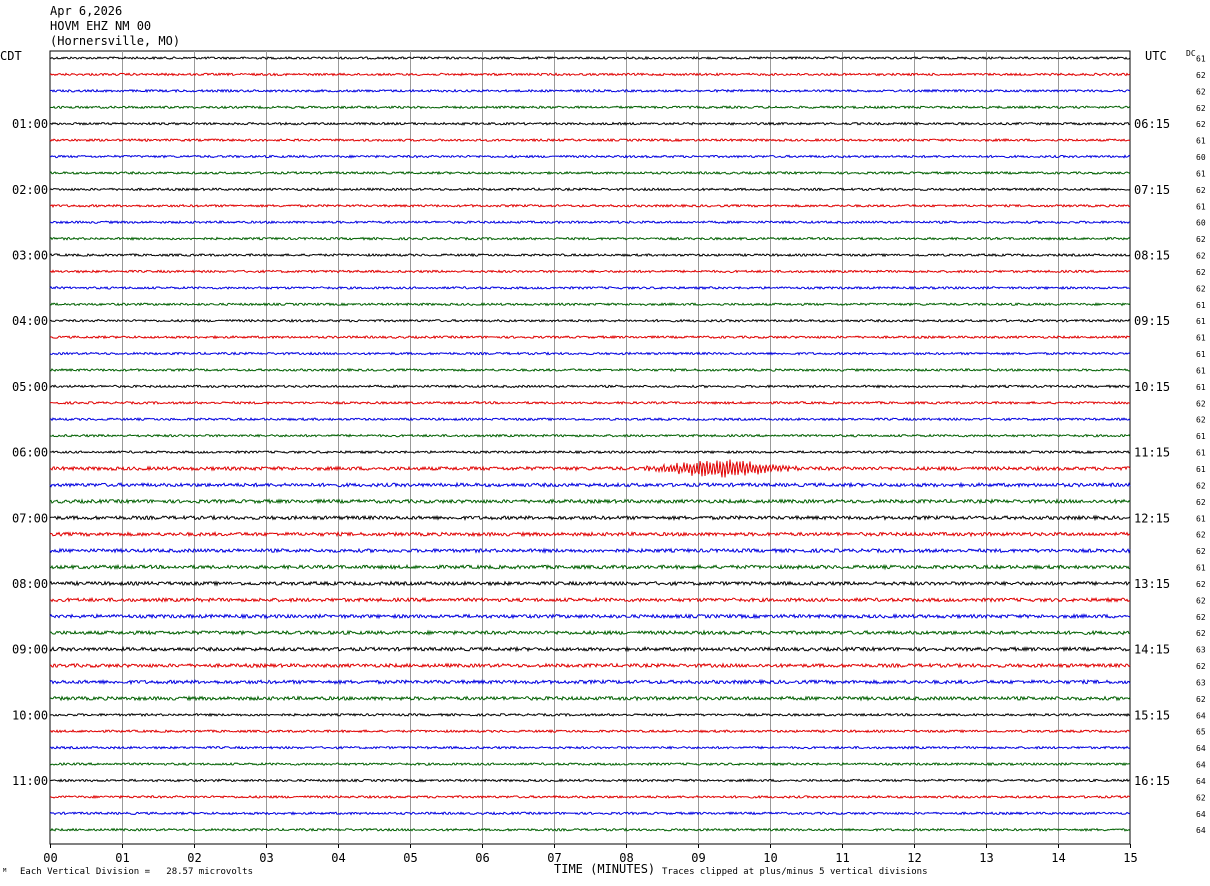 This screenshot has height=886, width=1210. What do you see at coordinates (30, 387) in the screenshot?
I see `left-hour-label: 05:00` at bounding box center [30, 387].